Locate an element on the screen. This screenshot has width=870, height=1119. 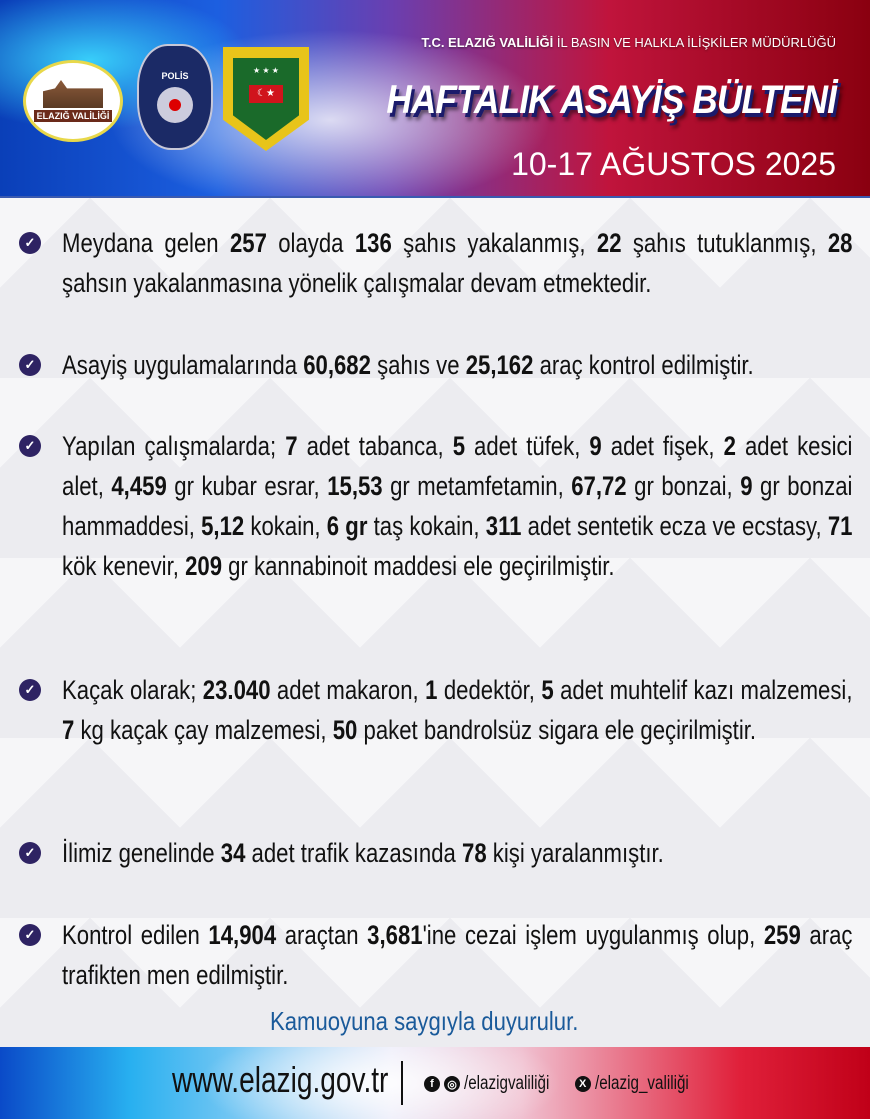
highlight-number: 6 gr is located at coordinates (347, 526).